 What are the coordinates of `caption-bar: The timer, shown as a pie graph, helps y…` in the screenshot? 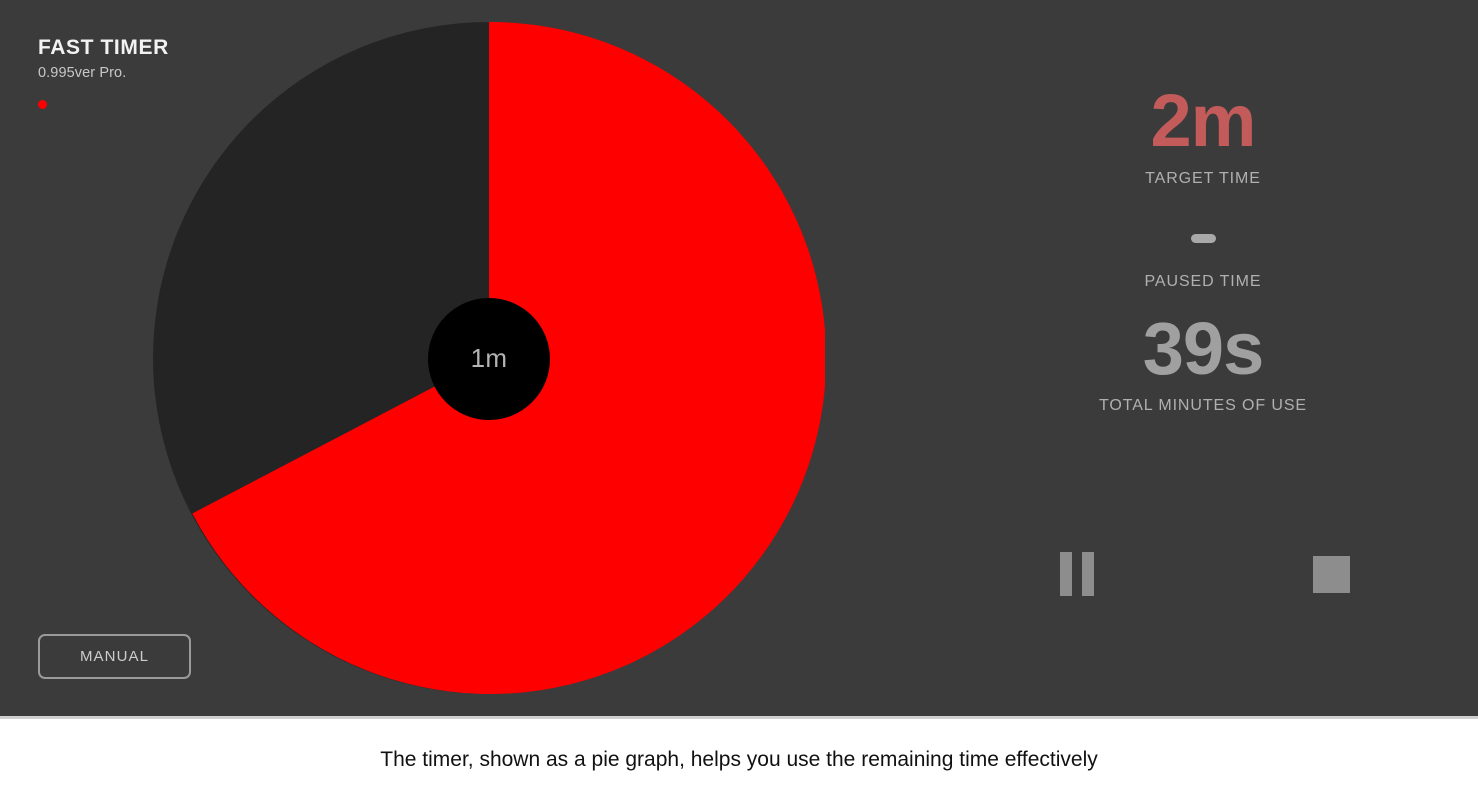 It's located at (739, 759).